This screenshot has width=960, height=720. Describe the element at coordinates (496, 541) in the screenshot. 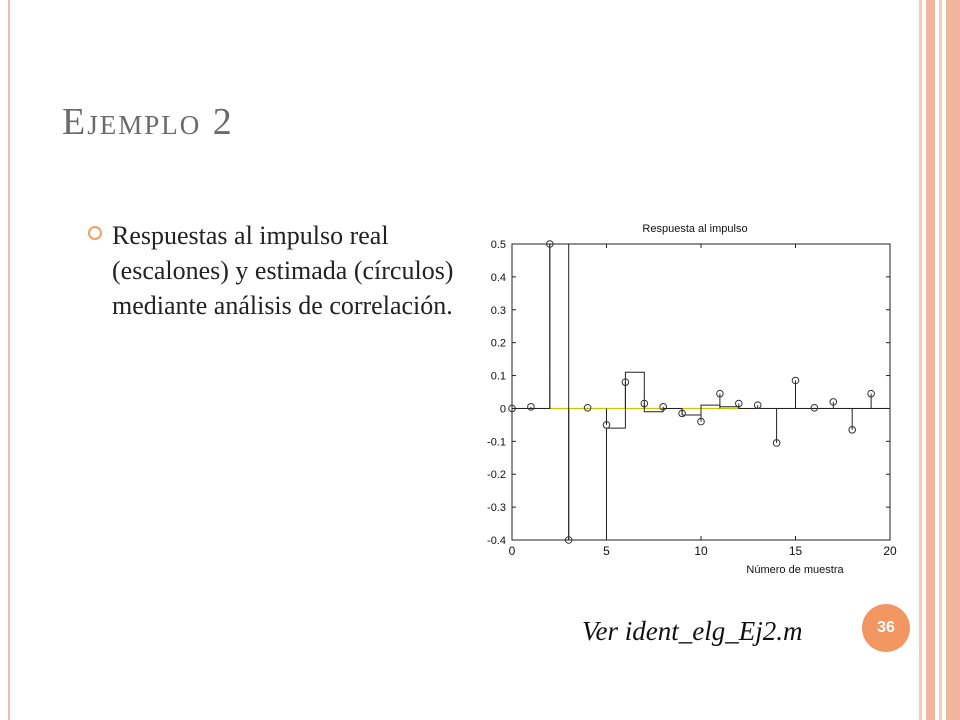

I see `y-tick-label: -0.4` at that location.